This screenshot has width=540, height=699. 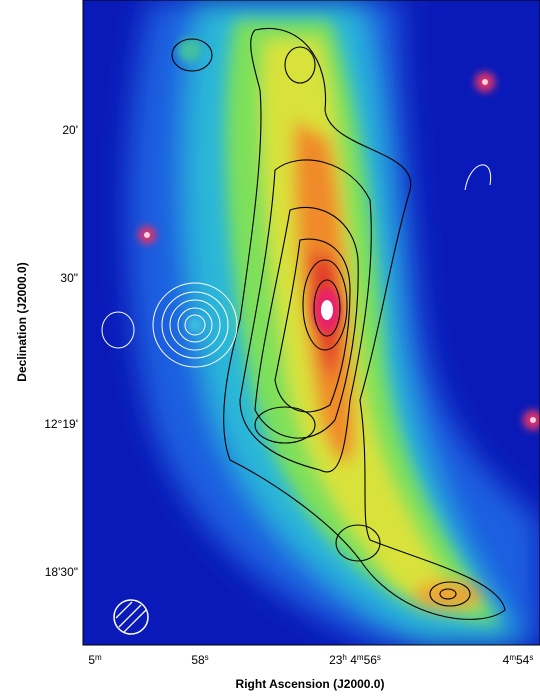 What do you see at coordinates (371, 660) in the screenshot?
I see `tick-label-part: 56` at bounding box center [371, 660].